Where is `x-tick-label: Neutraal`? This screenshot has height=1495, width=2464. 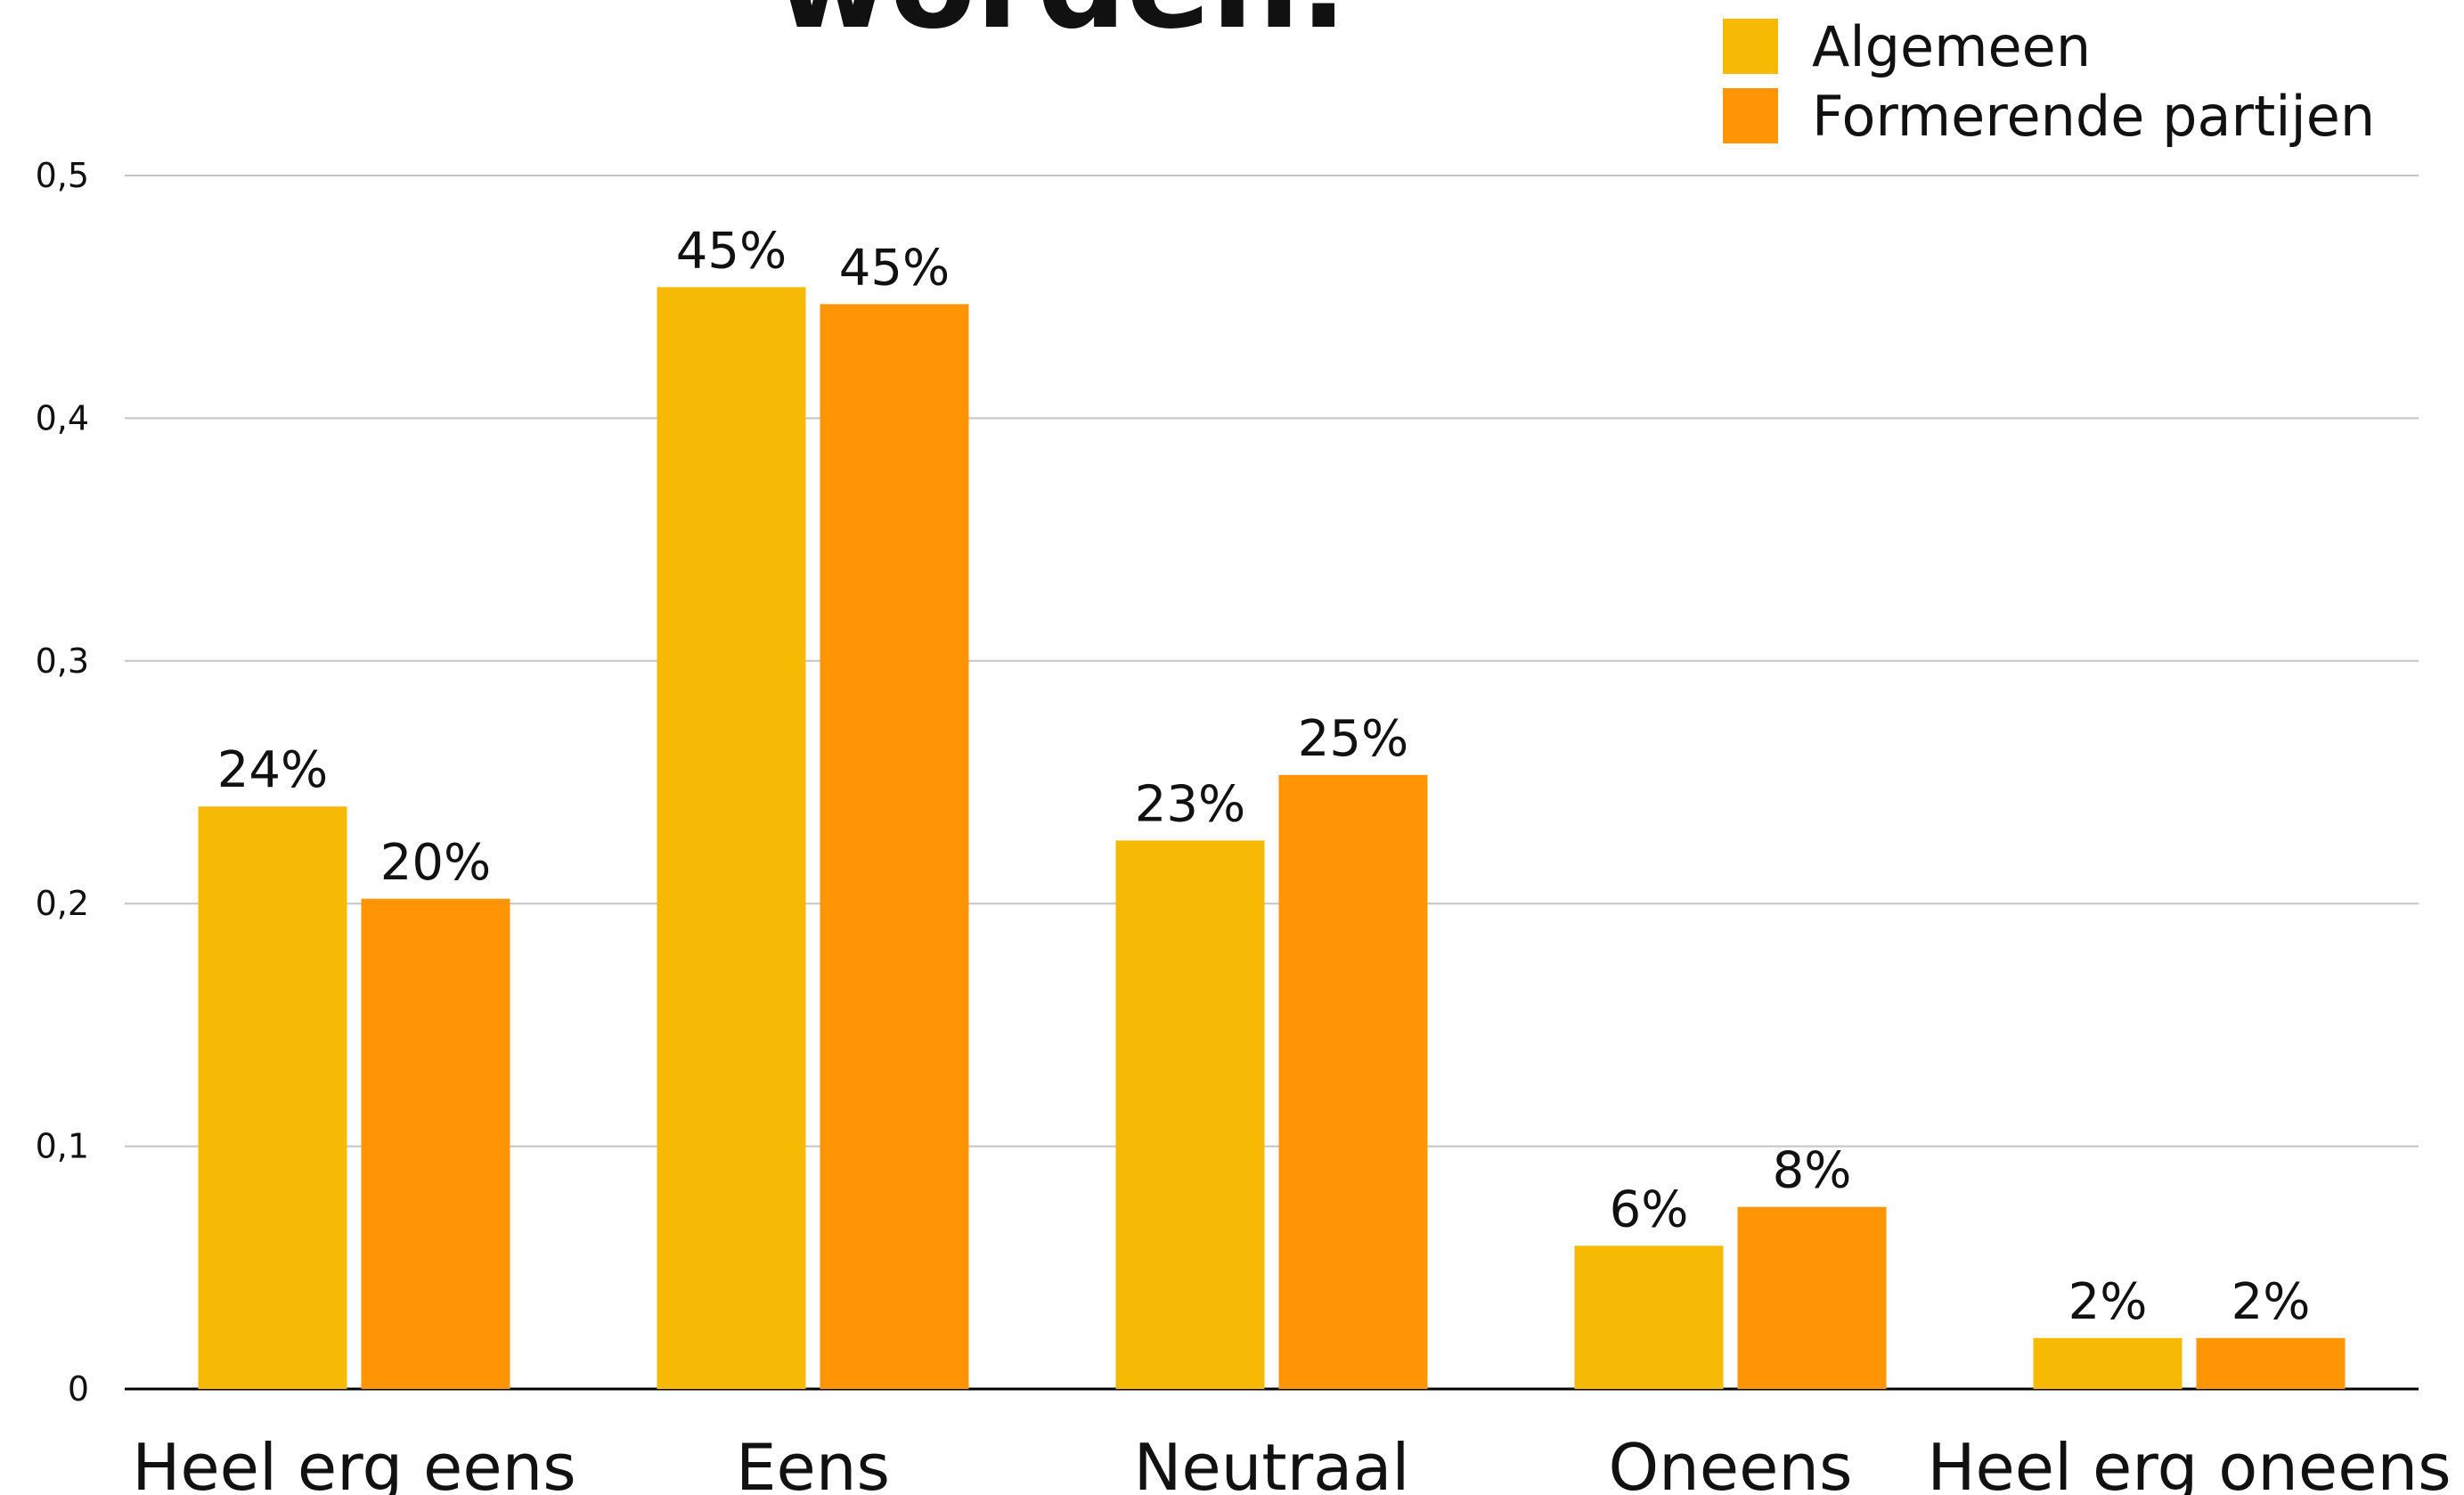
x-tick-label: Neutraal is located at coordinates (1272, 1463).